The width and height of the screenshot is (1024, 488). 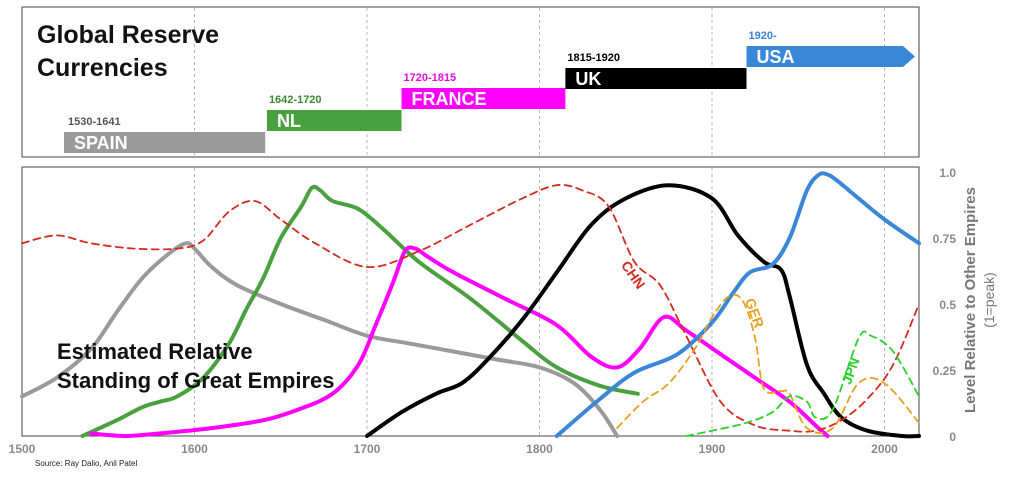 I want to click on bar-usa-period: 1920-, so click(x=763, y=36).